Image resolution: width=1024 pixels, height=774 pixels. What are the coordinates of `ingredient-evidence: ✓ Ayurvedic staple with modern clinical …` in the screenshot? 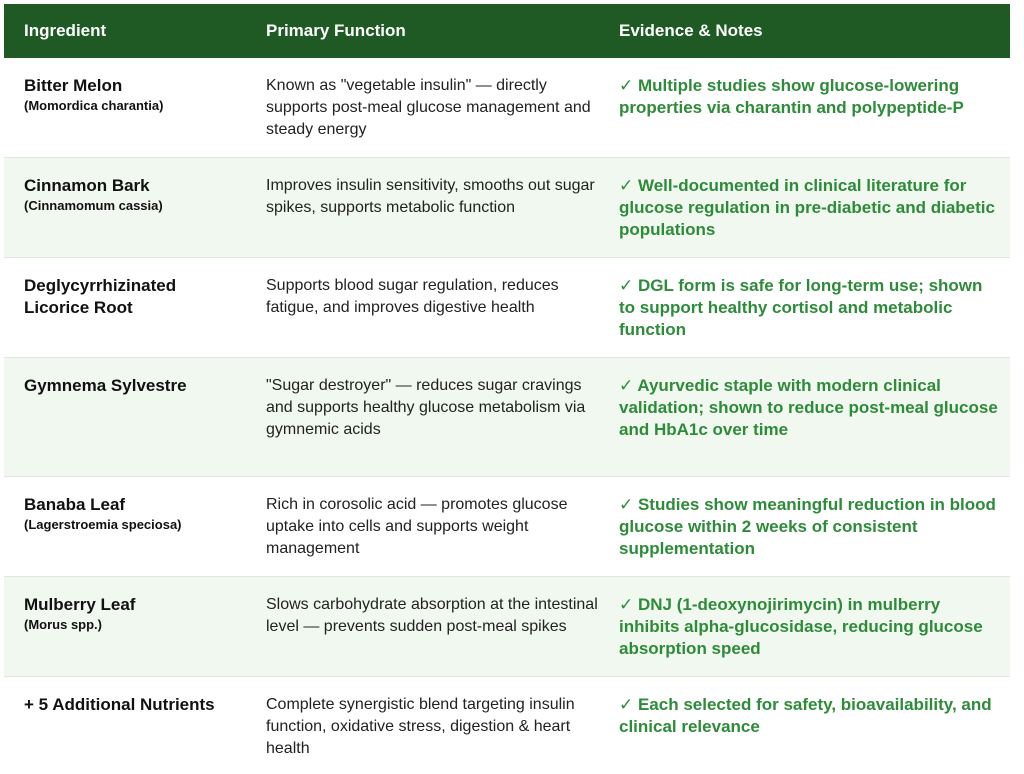 It's located at (808, 407).